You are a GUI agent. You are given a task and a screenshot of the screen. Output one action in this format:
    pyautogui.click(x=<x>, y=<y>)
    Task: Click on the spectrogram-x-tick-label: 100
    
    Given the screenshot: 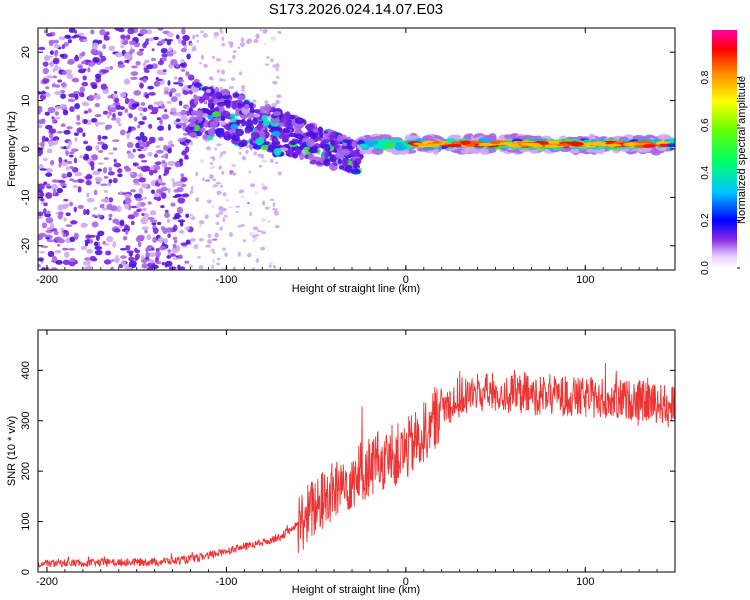 What is the action you would take?
    pyautogui.click(x=585, y=280)
    